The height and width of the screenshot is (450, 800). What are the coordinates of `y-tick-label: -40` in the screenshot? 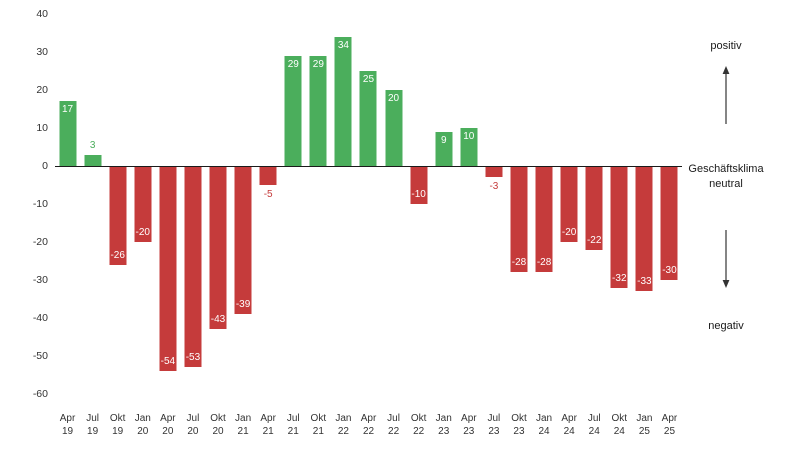 It's located at (40, 318).